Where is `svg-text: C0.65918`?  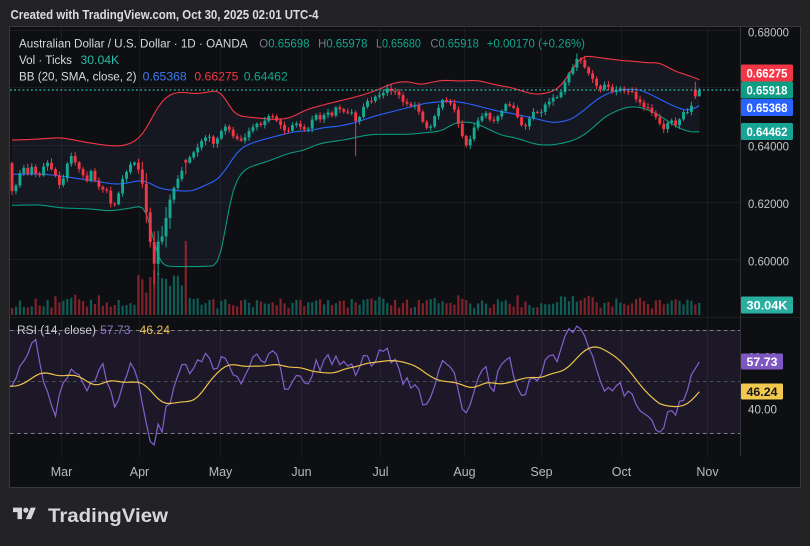
svg-text: C0.65918 is located at coordinates (454, 43).